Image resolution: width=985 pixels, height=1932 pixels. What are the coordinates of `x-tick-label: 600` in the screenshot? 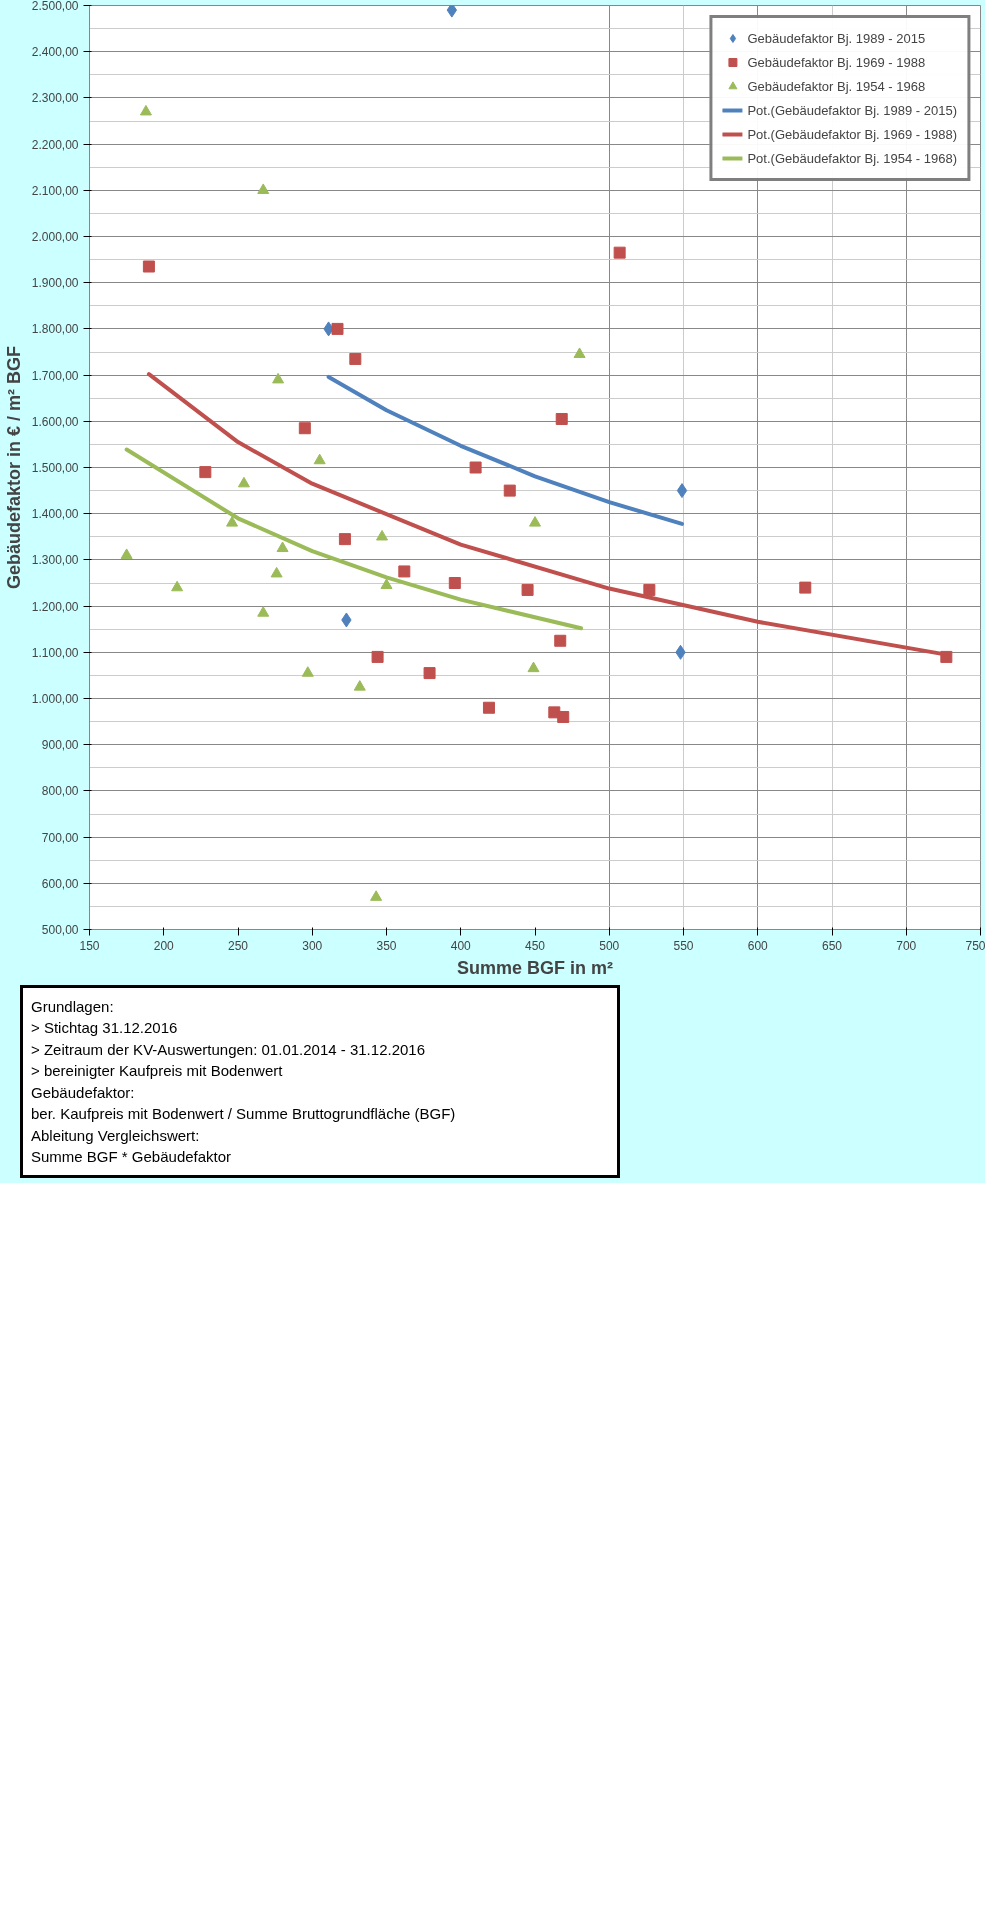 It's located at (758, 945).